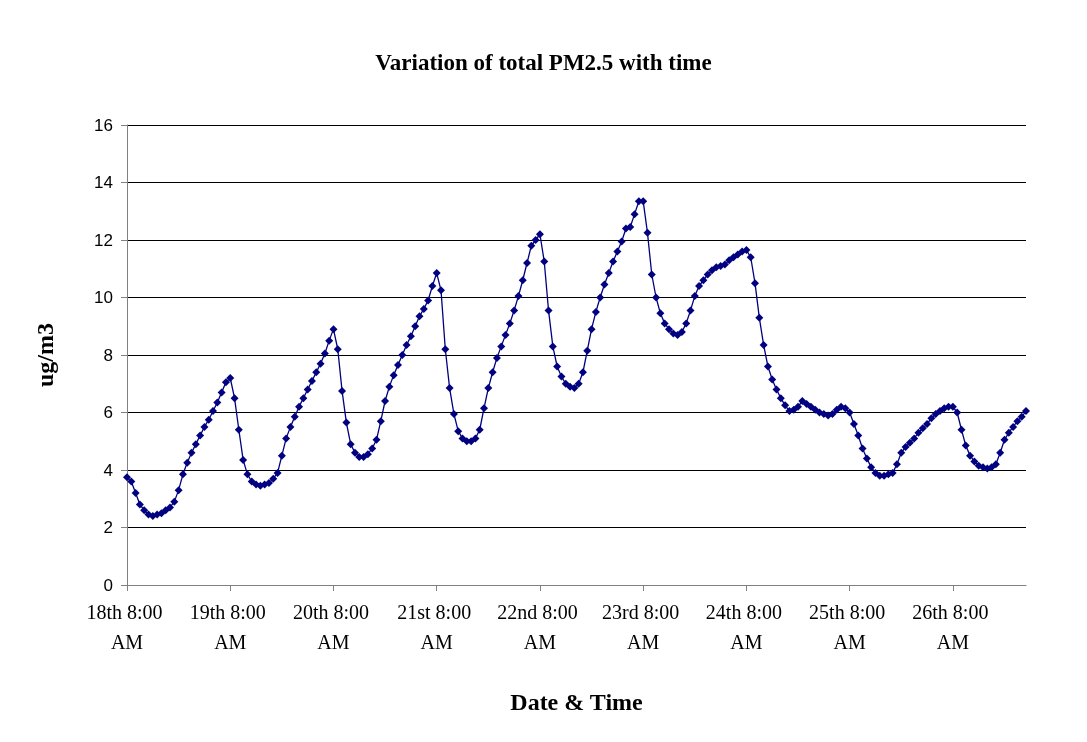 The image size is (1087, 742). Describe the element at coordinates (540, 627) in the screenshot. I see `x-tick-label: 22nd 8:00 AM` at that location.